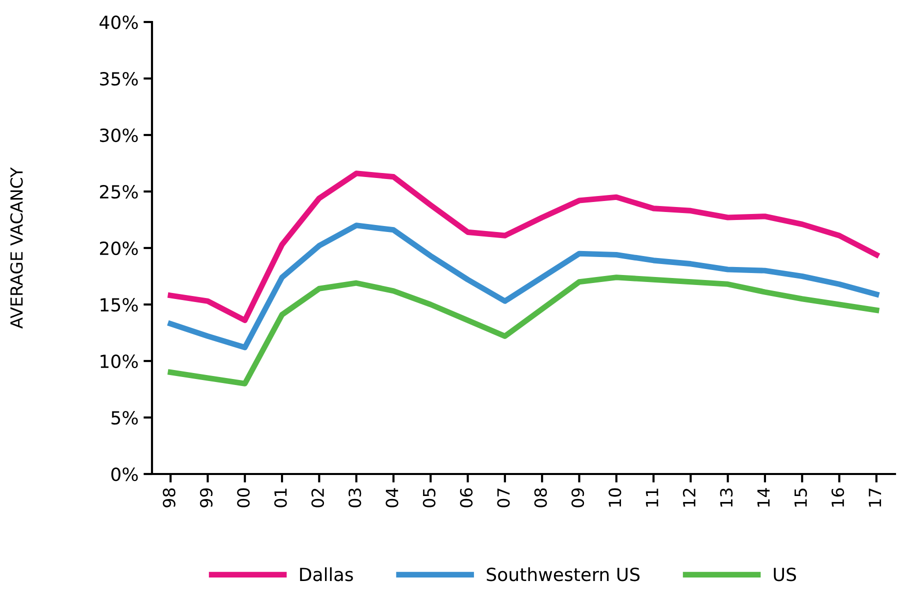 The height and width of the screenshot is (601, 917). I want to click on x-tick-label: 11, so click(652, 497).